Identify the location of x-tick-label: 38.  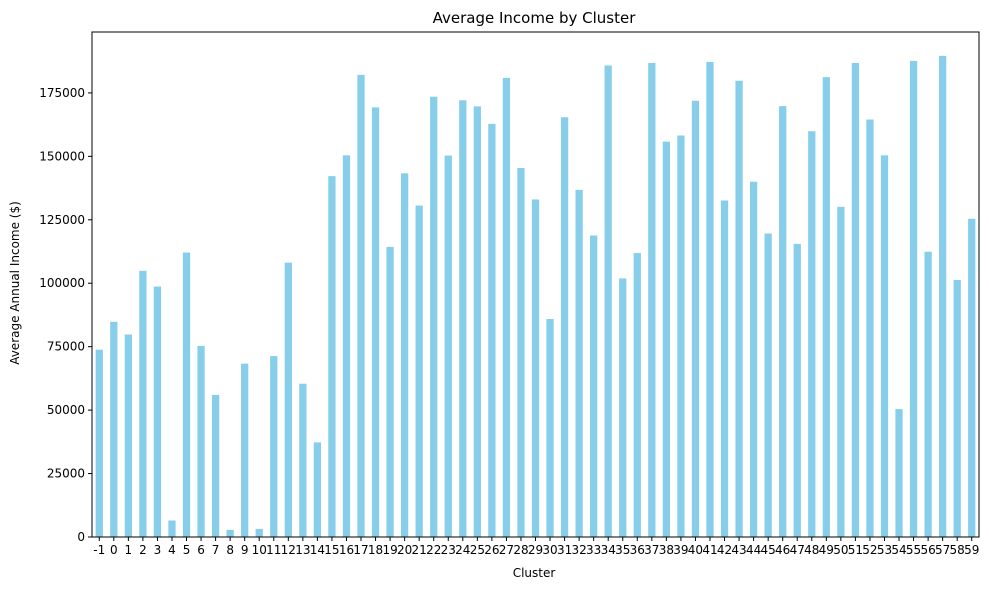
(666, 550).